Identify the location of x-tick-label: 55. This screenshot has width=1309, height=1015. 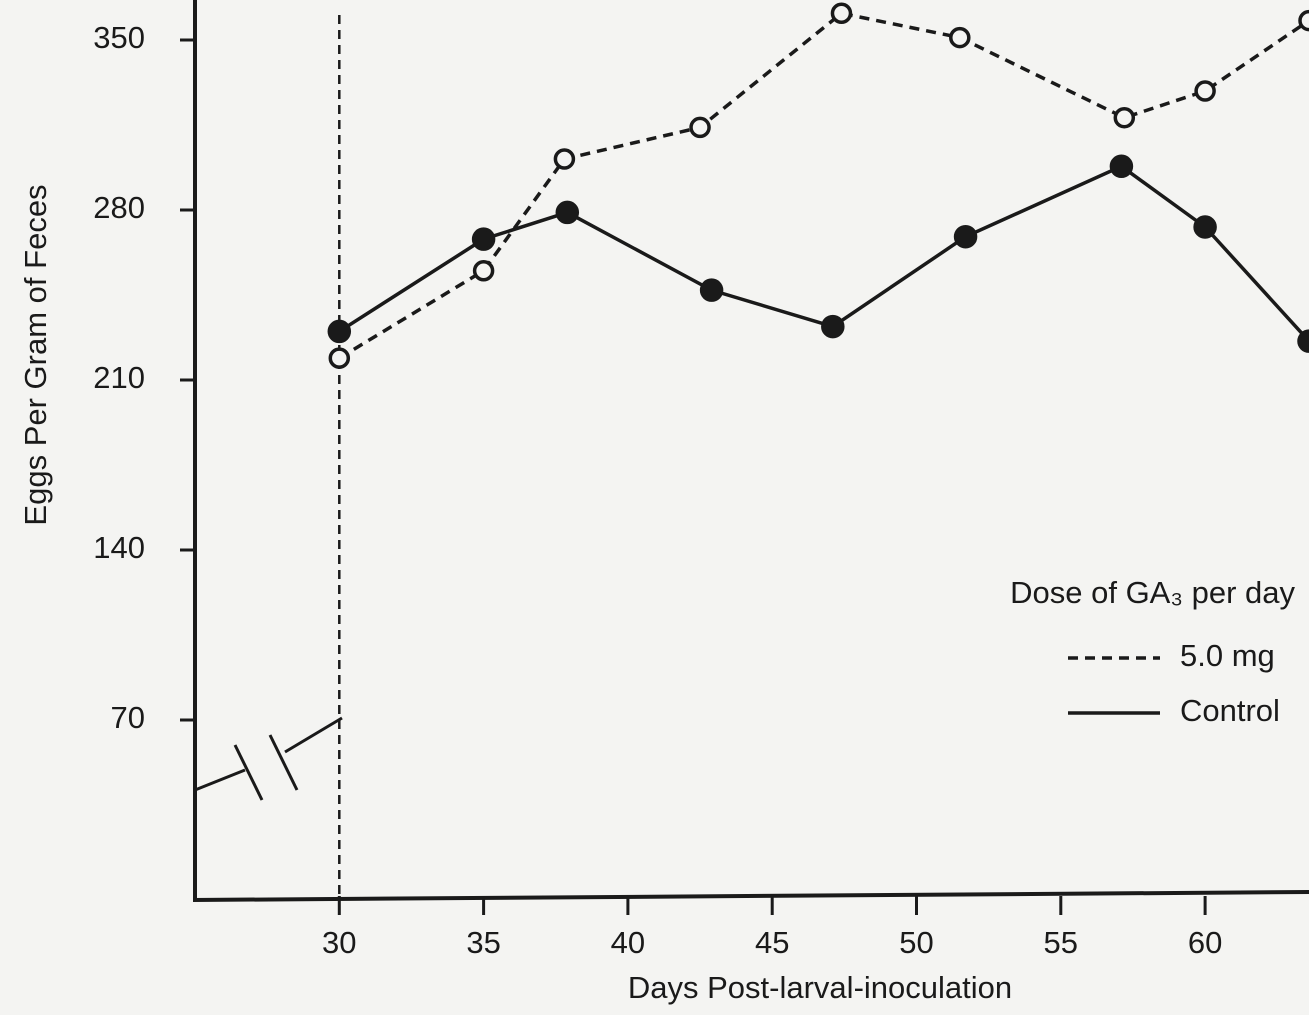
(1061, 942).